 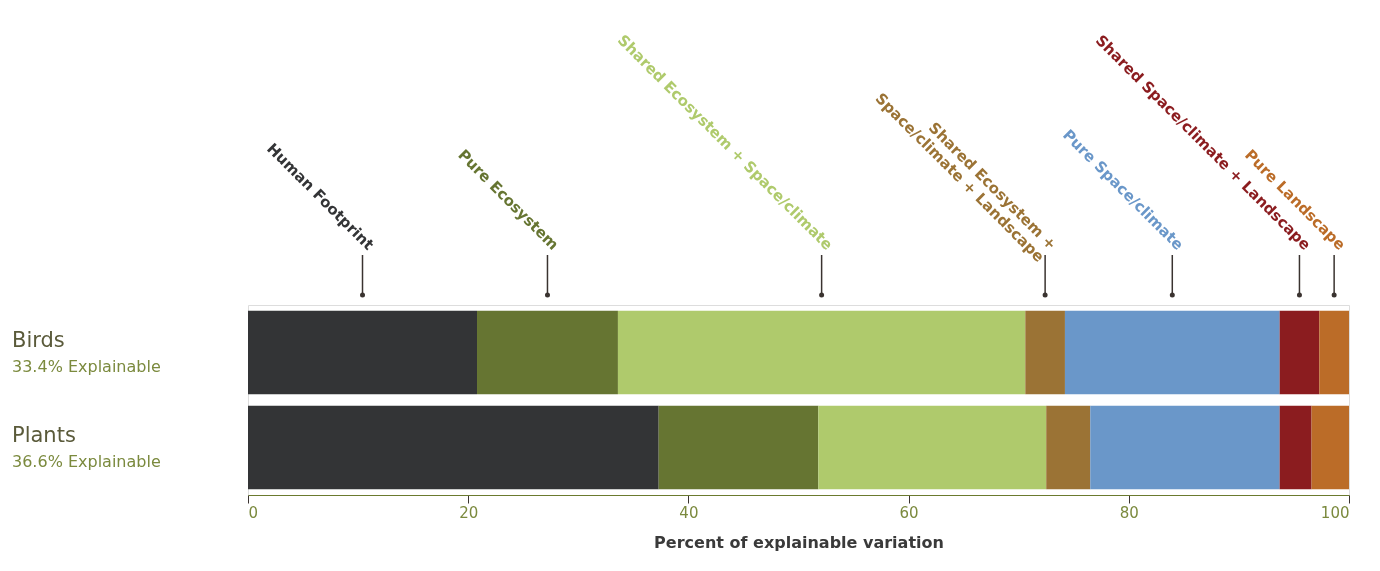 What do you see at coordinates (1129, 512) in the screenshot?
I see `x-tick-label: 80` at bounding box center [1129, 512].